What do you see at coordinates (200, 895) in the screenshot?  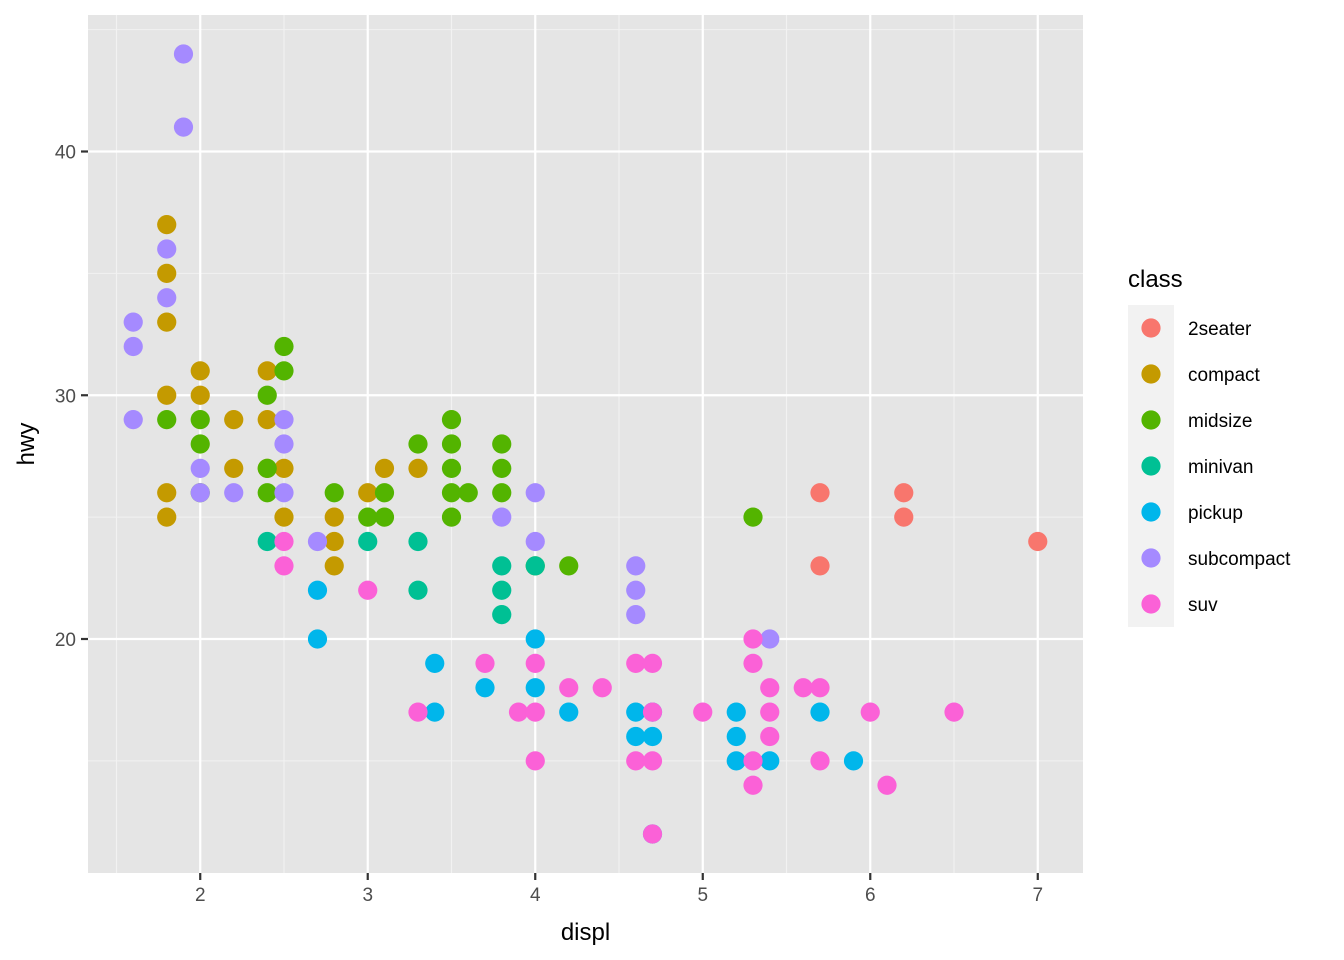 I see `x-tick-label: 2` at bounding box center [200, 895].